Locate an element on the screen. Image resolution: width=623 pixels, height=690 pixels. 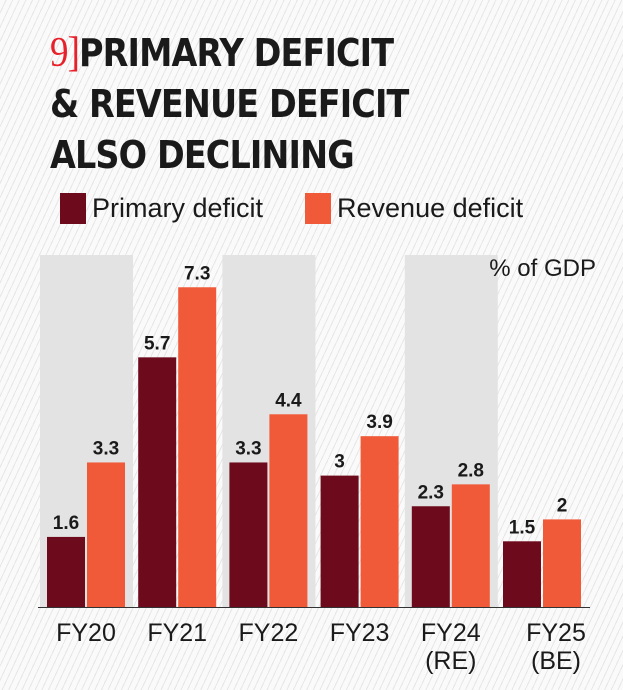
title-line-3: ALSO DECLINING is located at coordinates (202, 155).